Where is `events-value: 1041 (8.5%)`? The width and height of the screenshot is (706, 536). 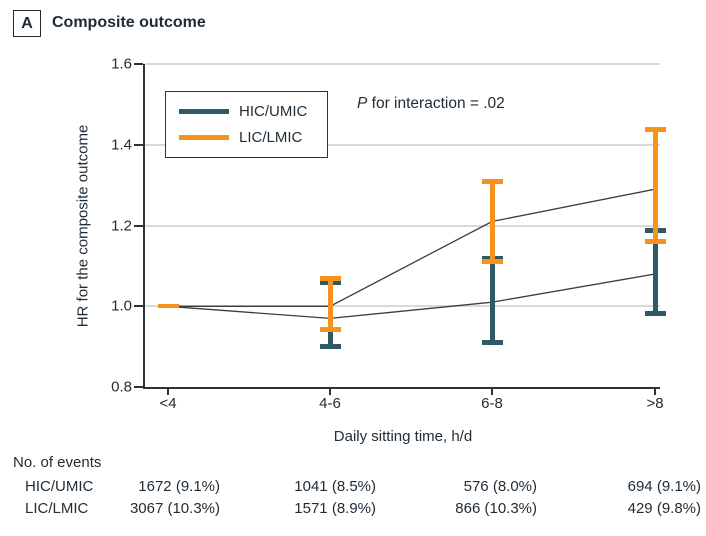 events-value: 1041 (8.5%) is located at coordinates (335, 486).